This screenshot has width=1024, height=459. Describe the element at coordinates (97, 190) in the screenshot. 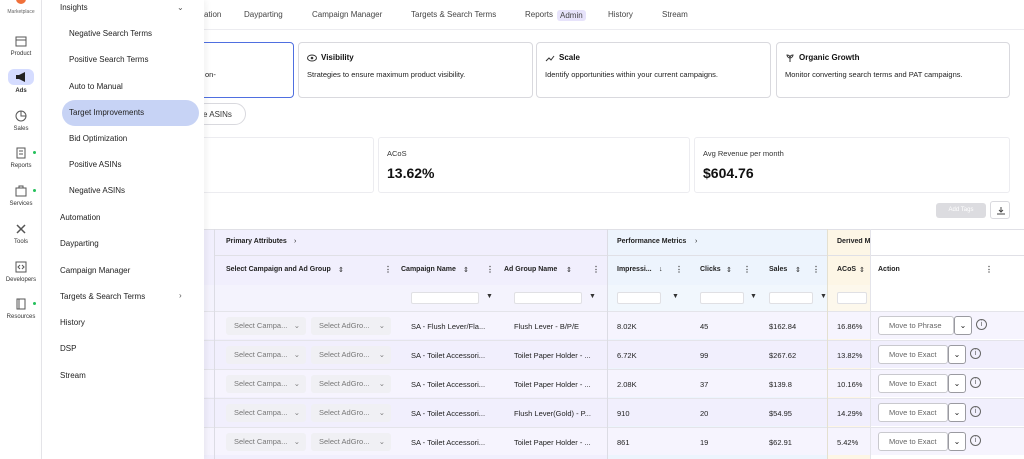

I see `menu-negative-asins: Negative ASINs` at that location.